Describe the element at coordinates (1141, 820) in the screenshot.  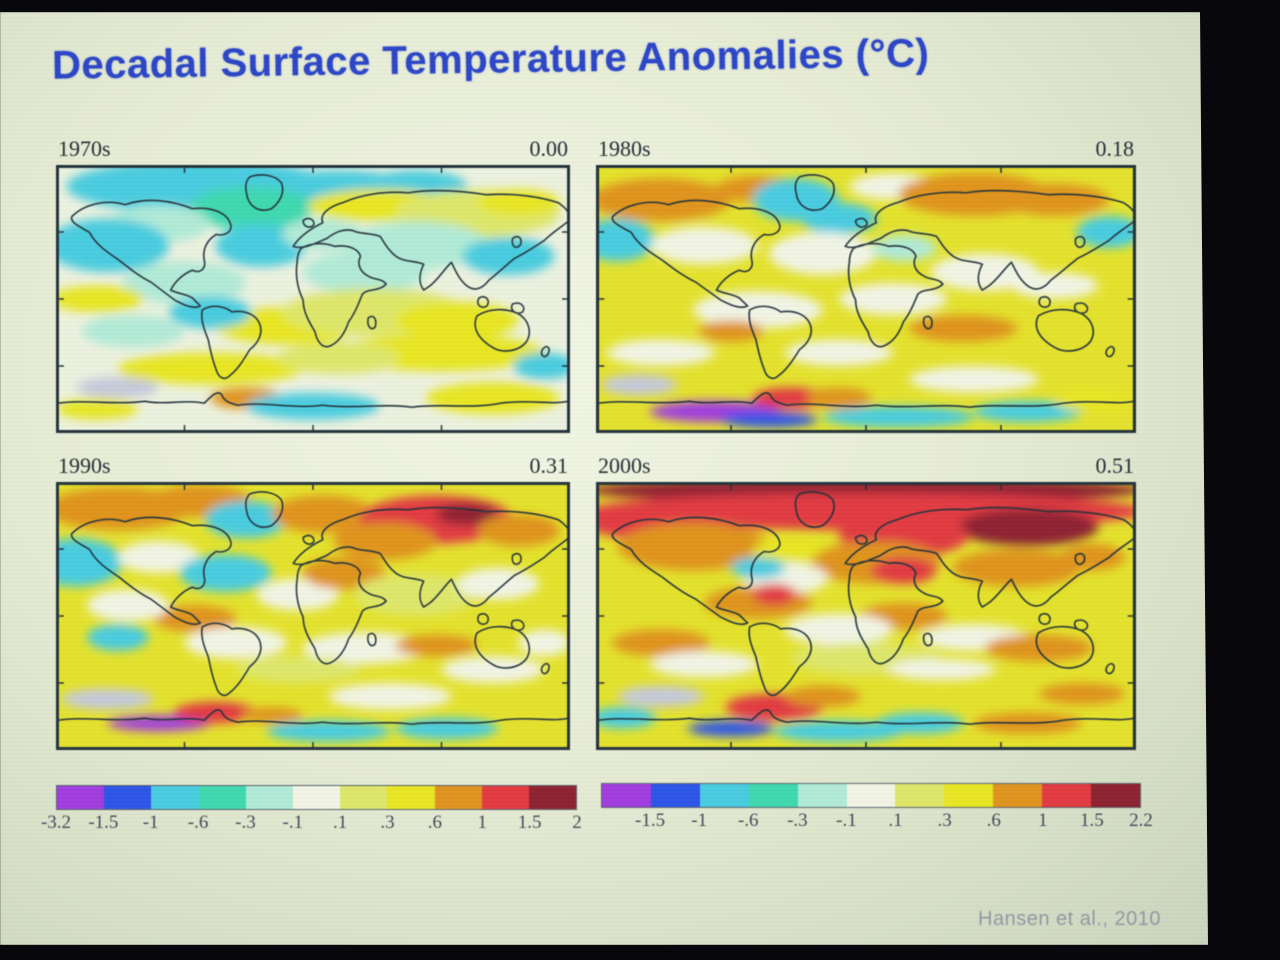
I see `colorbar-tick-label: 2.2` at that location.